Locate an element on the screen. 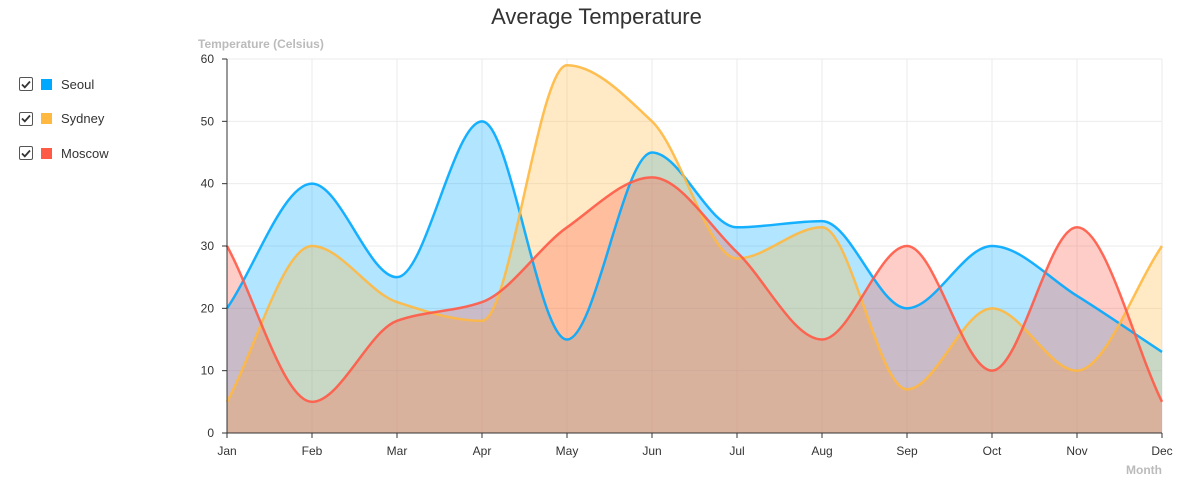 The image size is (1193, 495). legend-swatch-sydney is located at coordinates (46, 118).